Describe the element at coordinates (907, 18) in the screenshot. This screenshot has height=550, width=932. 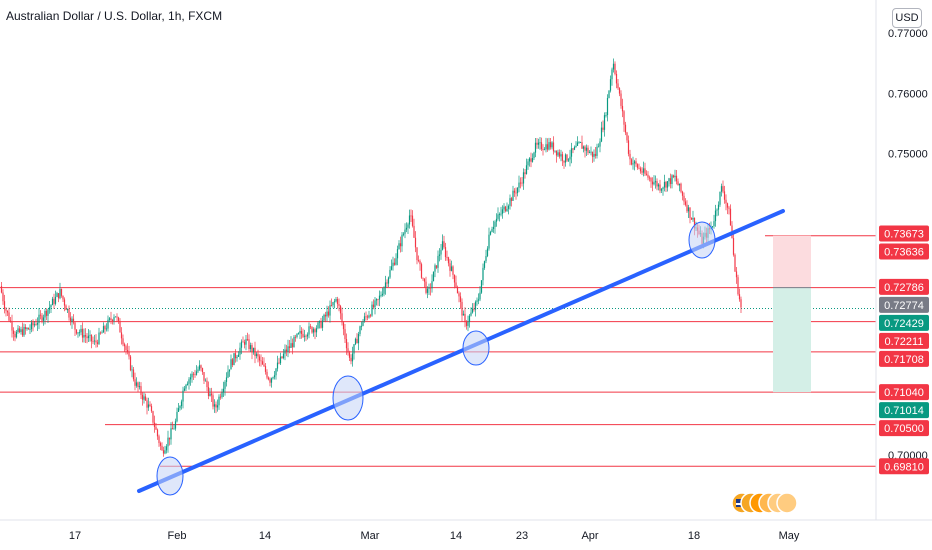
I see `currency-button: USD` at that location.